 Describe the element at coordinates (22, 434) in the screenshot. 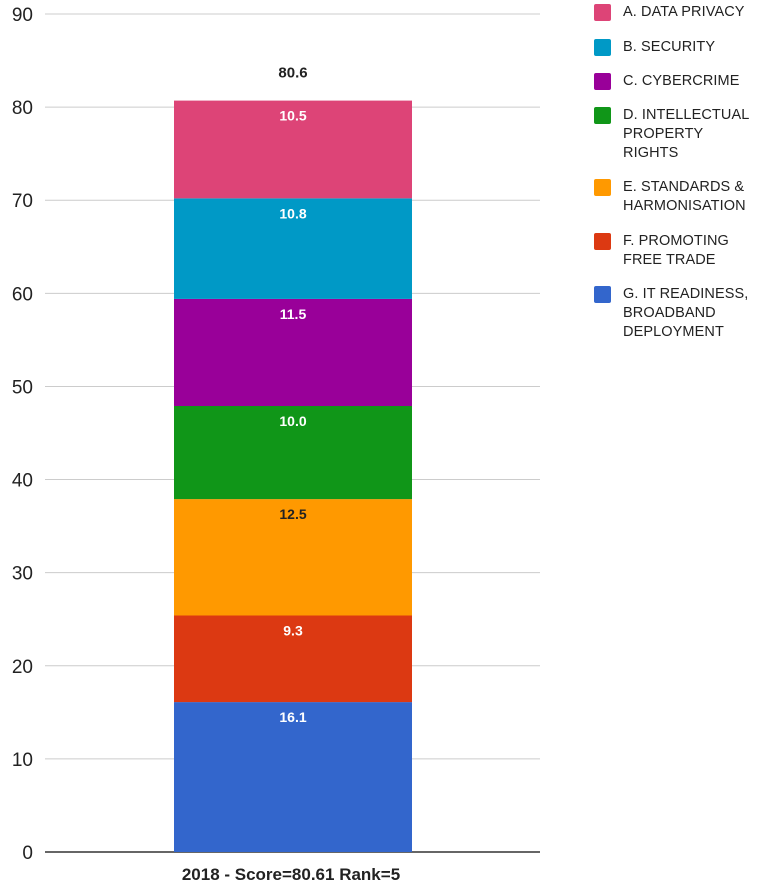

I see `y-axis-ticks: 0 10 20 30 40 50 60 70 80 90` at that location.